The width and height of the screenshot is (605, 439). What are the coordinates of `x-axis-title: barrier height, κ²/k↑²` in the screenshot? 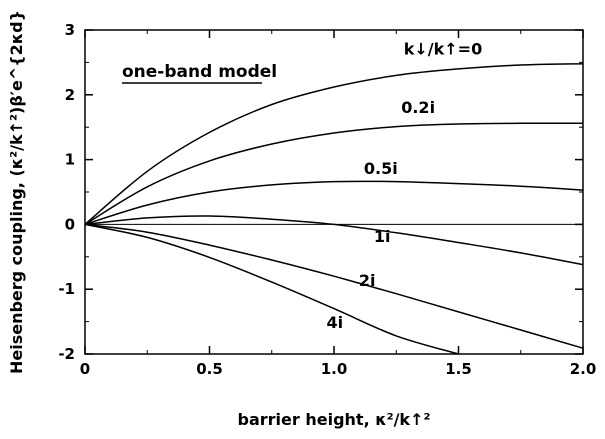 It's located at (334, 419).